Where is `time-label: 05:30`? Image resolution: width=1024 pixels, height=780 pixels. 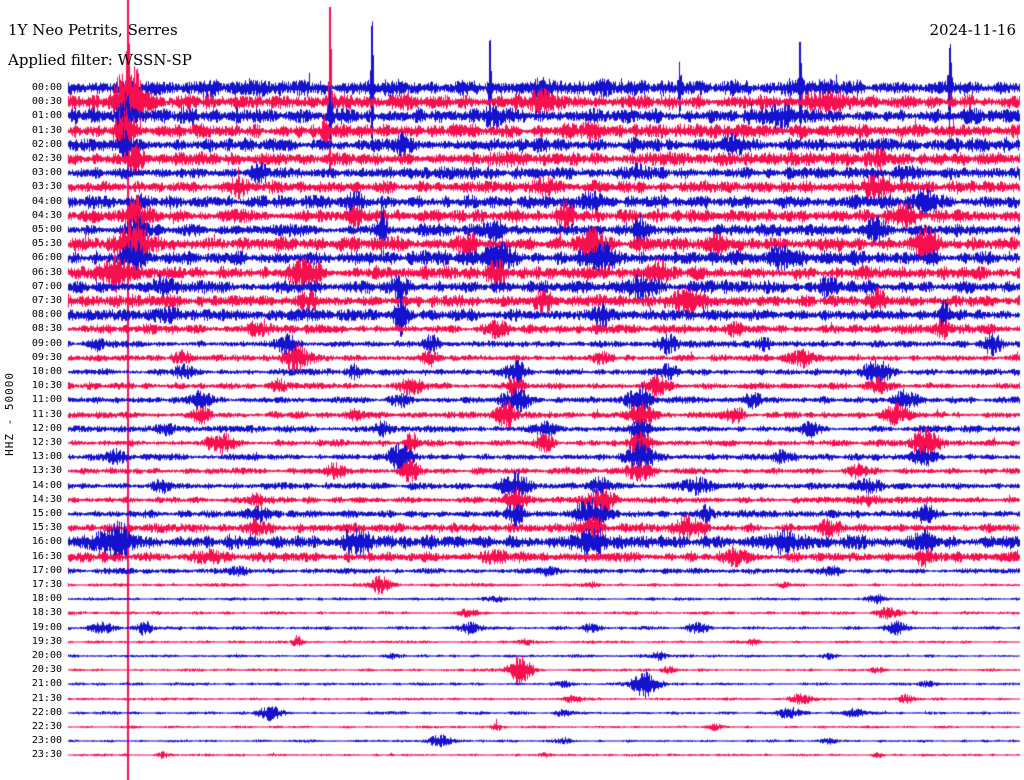 time-label: 05:30 is located at coordinates (46, 243).